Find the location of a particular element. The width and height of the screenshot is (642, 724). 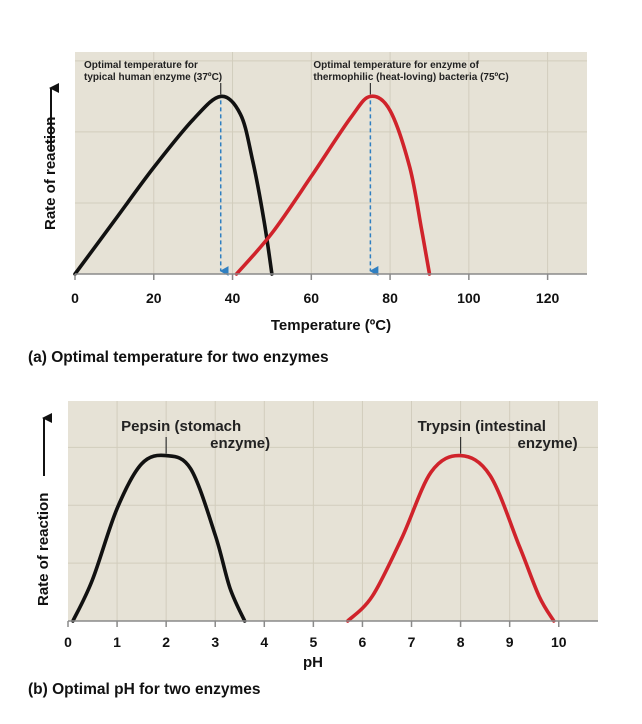

chart-a-caption: (a) Optimal temperature for two enzymes is located at coordinates (178, 357).